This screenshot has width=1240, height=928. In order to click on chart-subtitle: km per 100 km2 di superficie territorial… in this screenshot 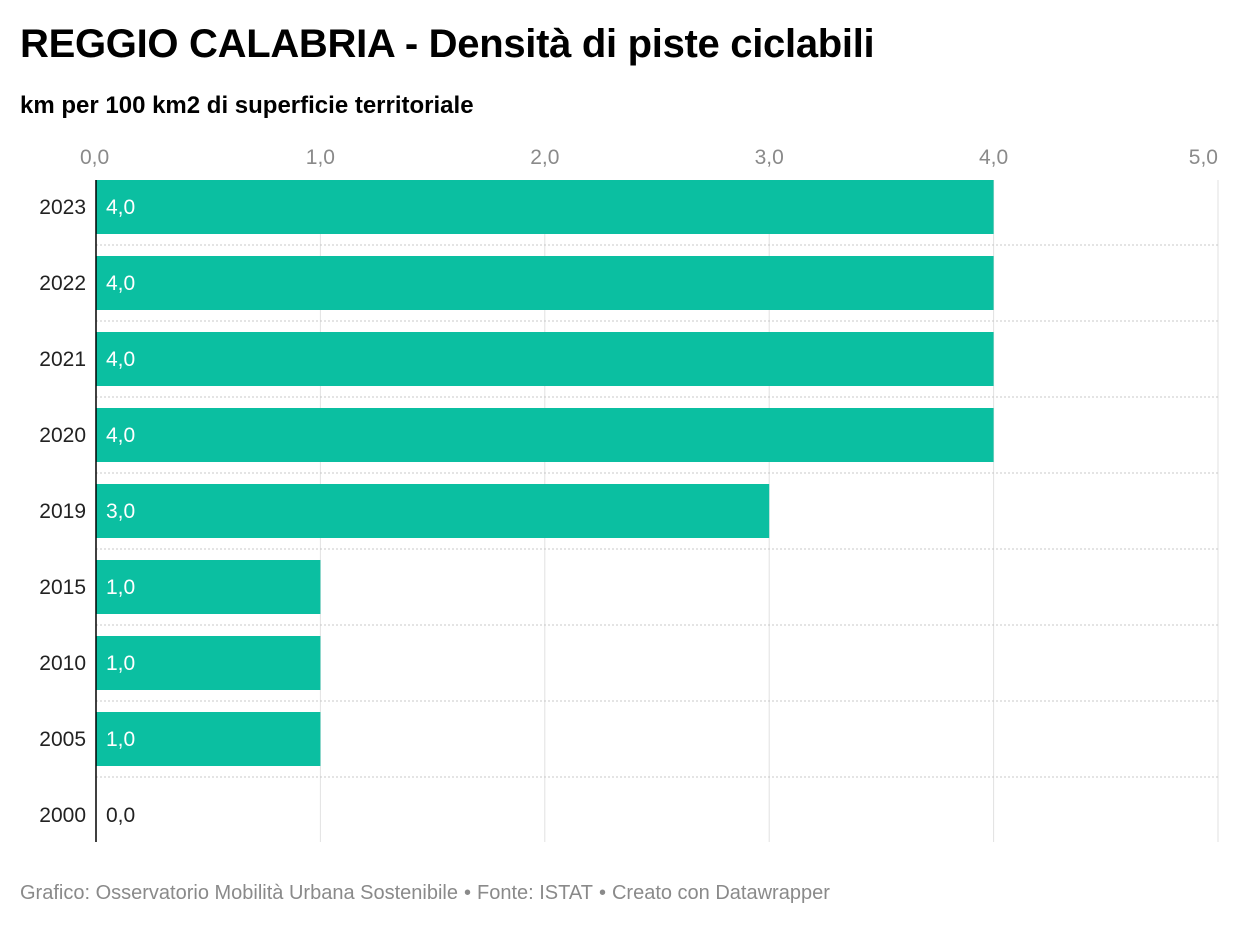, I will do `click(247, 105)`.